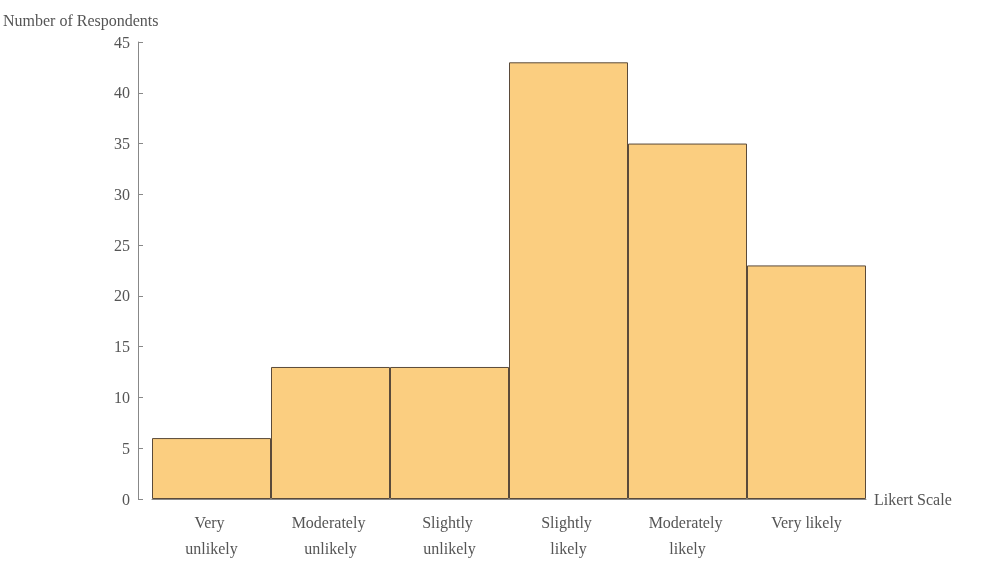 The width and height of the screenshot is (1004, 561). Describe the element at coordinates (122, 93) in the screenshot. I see `y-tick-label: 40` at that location.